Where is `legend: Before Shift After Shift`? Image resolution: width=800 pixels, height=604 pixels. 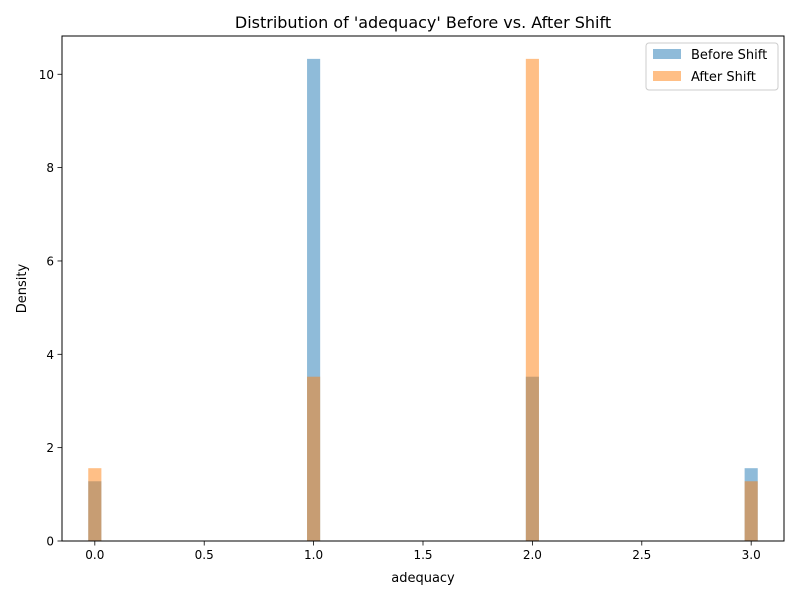 legend: Before Shift After Shift is located at coordinates (712, 66).